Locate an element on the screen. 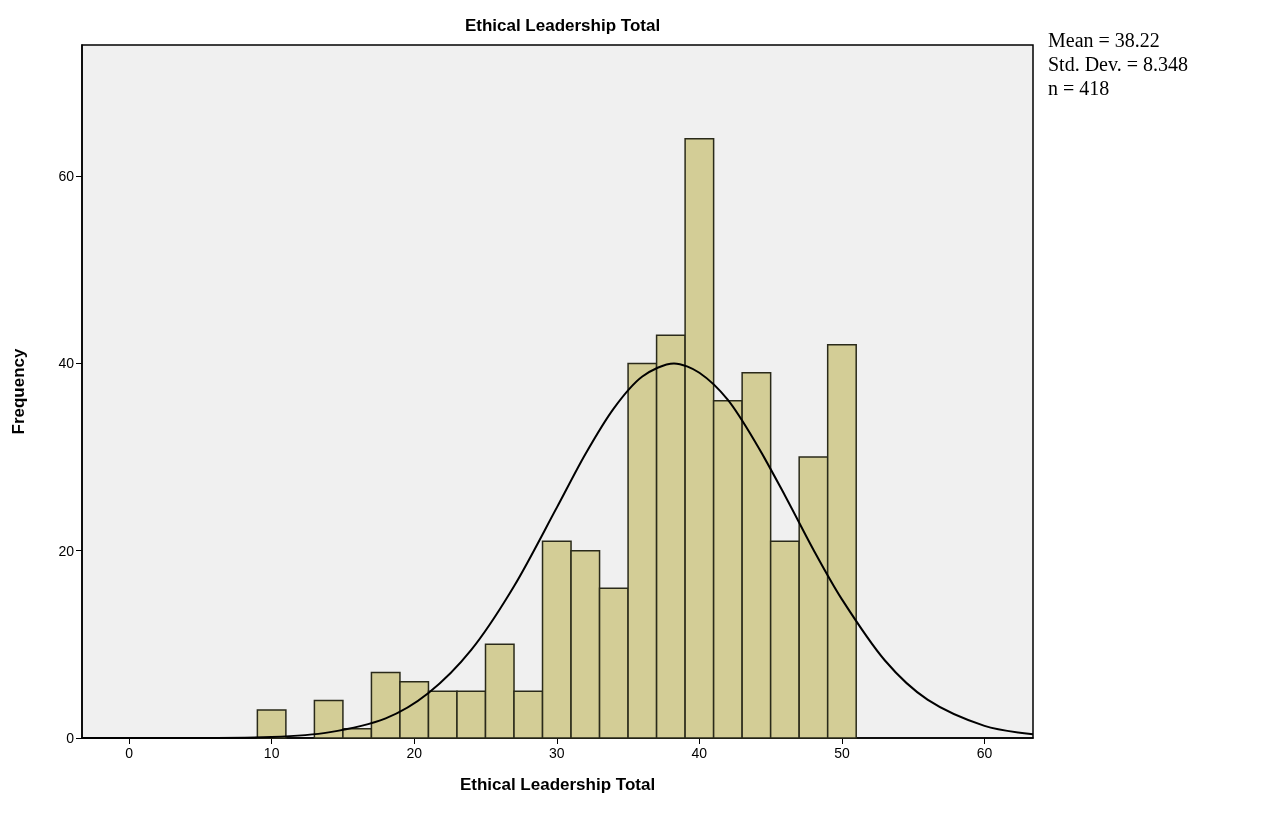 This screenshot has height=816, width=1285. text: n = 418 is located at coordinates (1079, 88).